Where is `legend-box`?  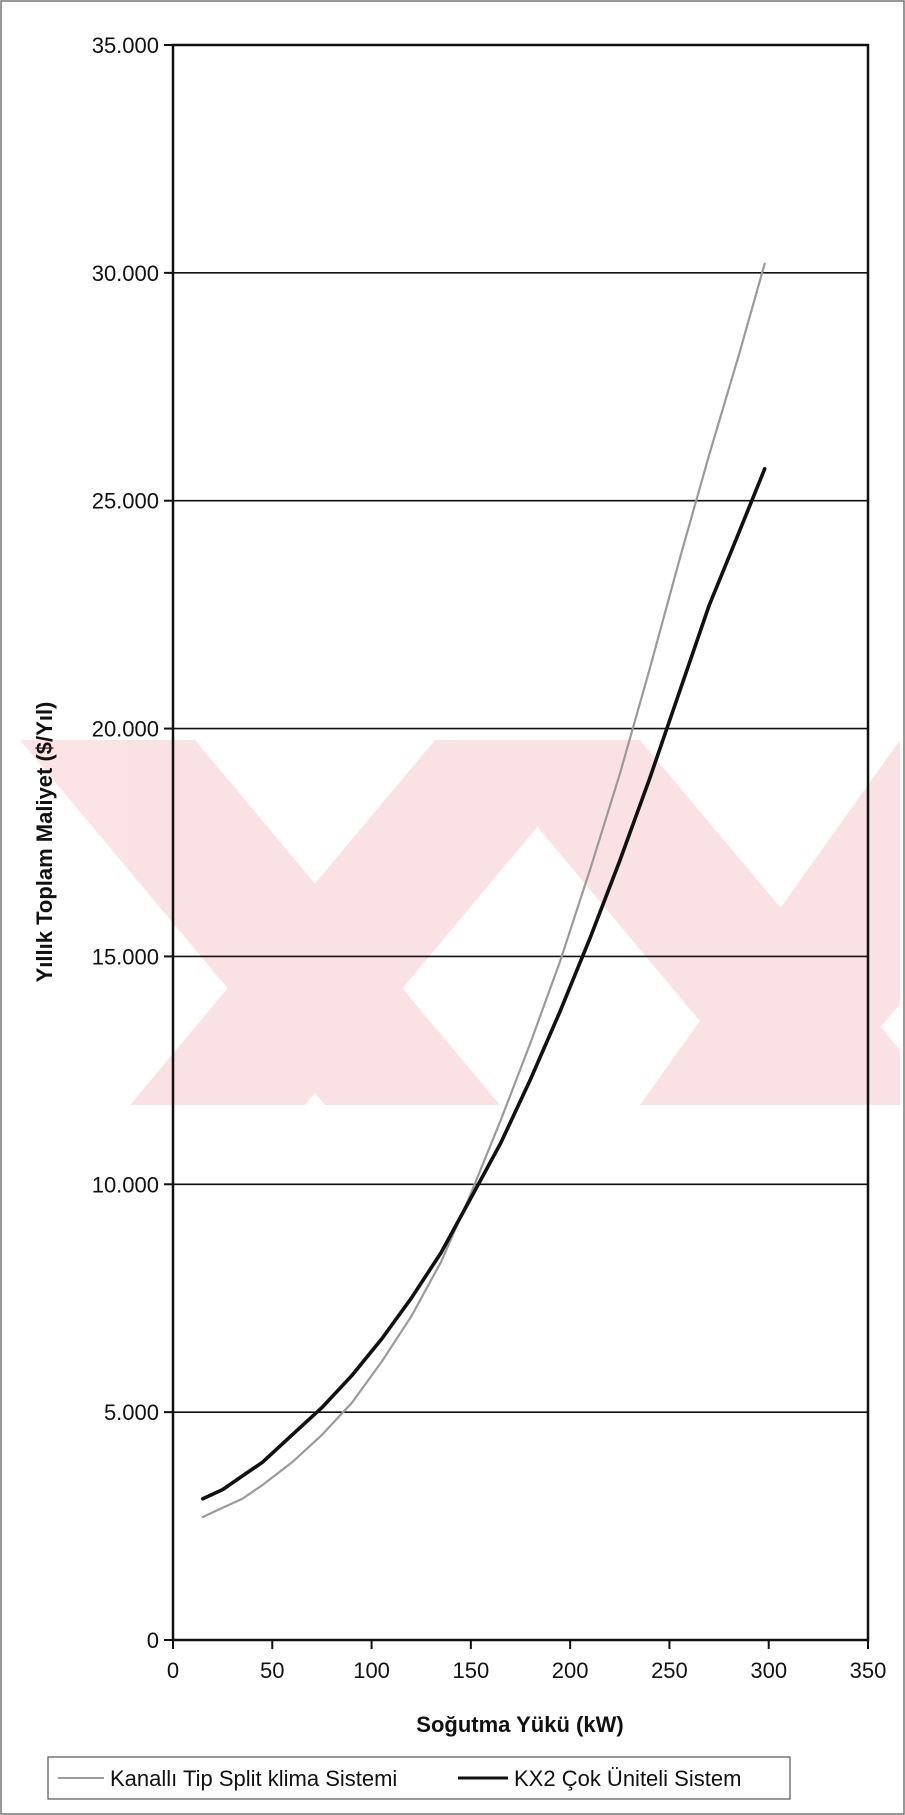 legend-box is located at coordinates (419, 1778).